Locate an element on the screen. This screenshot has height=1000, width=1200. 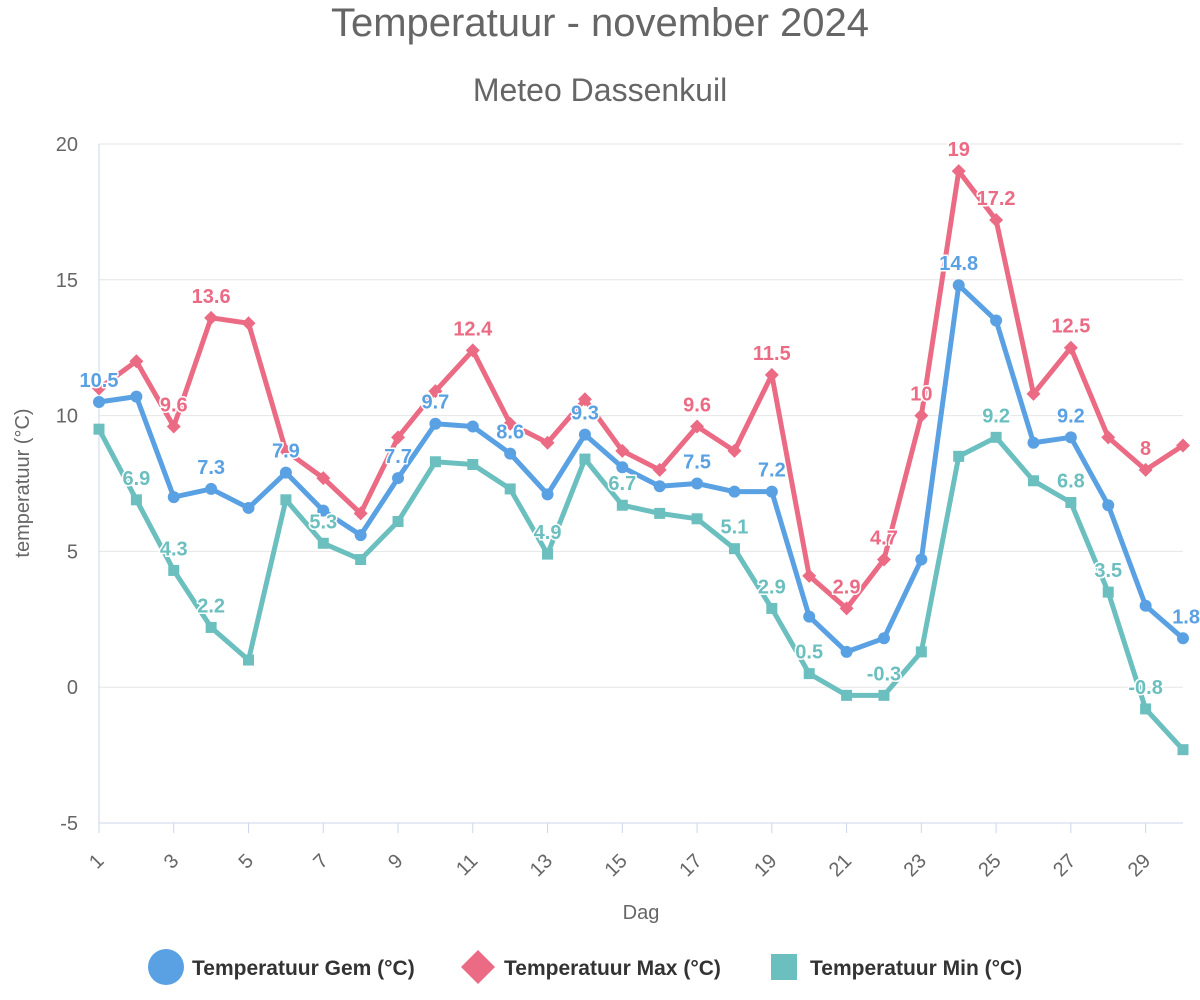
data-label: 9.3 is located at coordinates (585, 414).